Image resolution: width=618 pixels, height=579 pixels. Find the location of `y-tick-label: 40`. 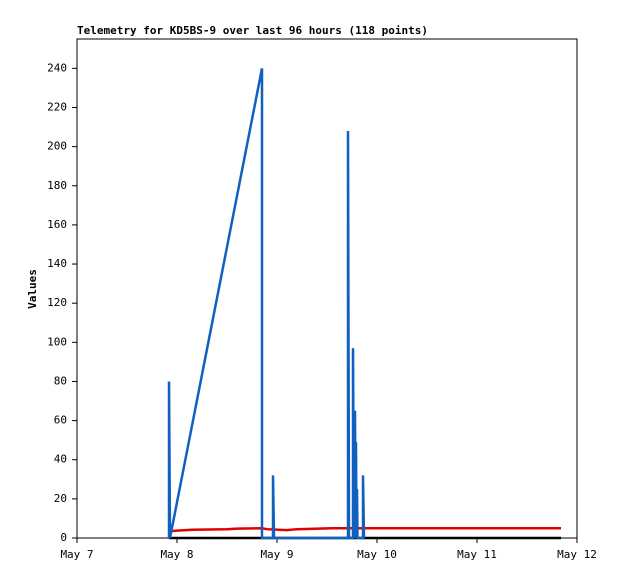

y-tick-label: 40 is located at coordinates (60, 459).